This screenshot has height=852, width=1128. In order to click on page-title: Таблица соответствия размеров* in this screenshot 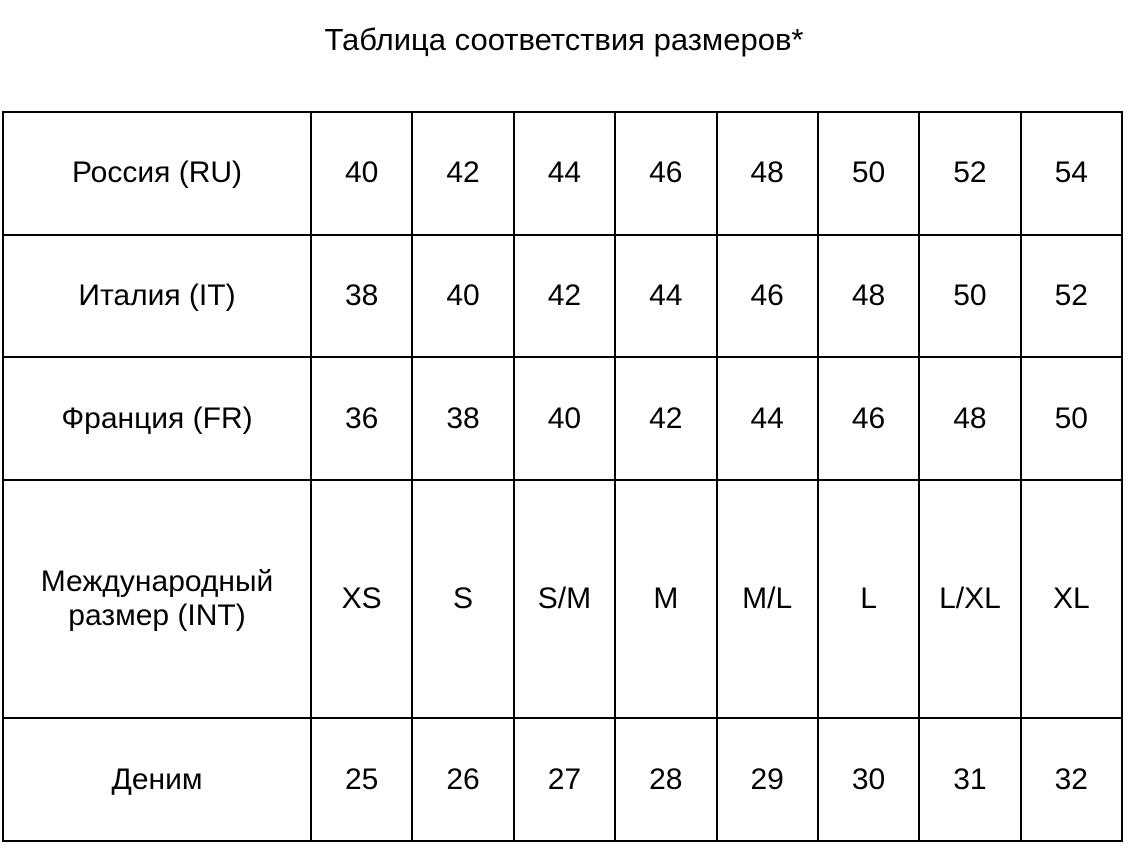, I will do `click(564, 39)`.